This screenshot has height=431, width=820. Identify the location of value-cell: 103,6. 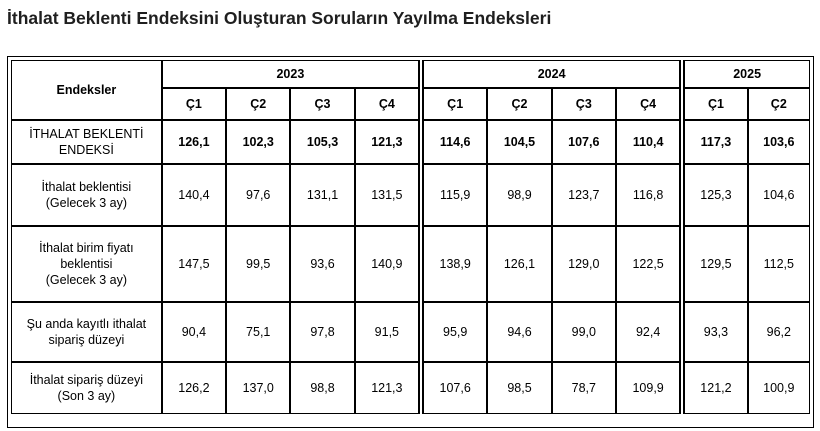
(778, 142).